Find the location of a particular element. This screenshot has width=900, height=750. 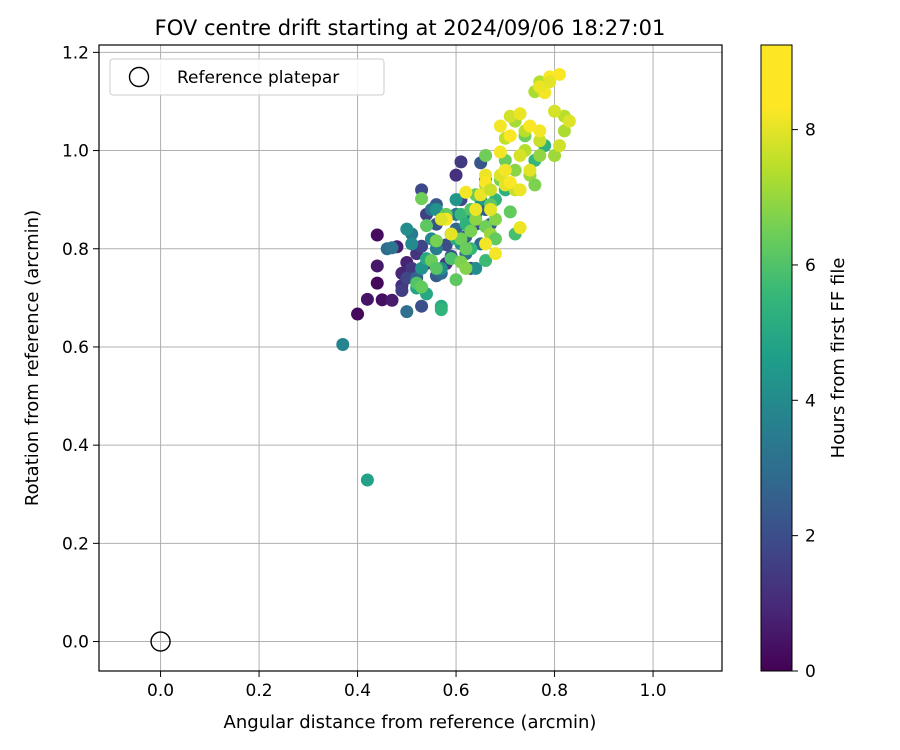

y-axis-label: Rotation from reference (arcmin) is located at coordinates (32, 358).